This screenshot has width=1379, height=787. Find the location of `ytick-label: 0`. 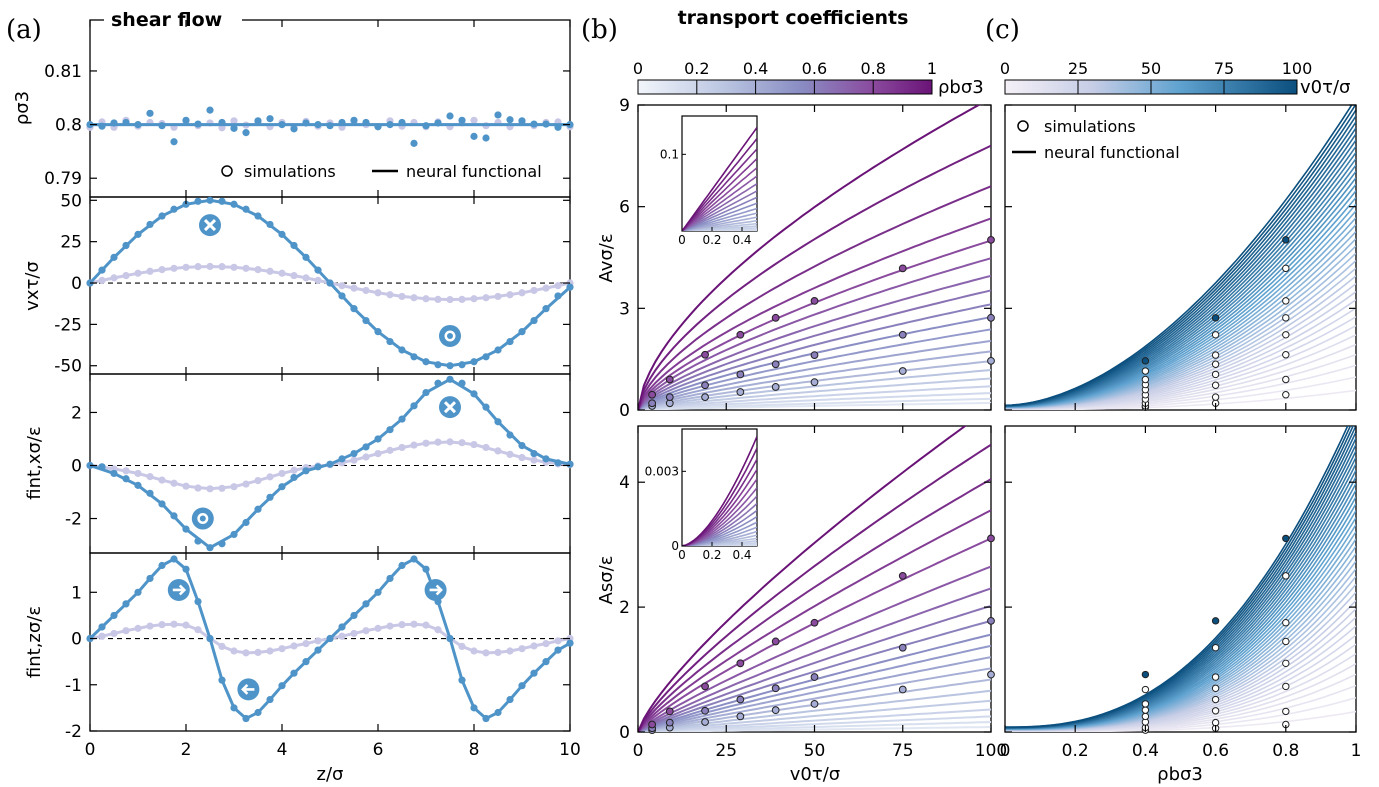

ytick-label: 0 is located at coordinates (76, 640).